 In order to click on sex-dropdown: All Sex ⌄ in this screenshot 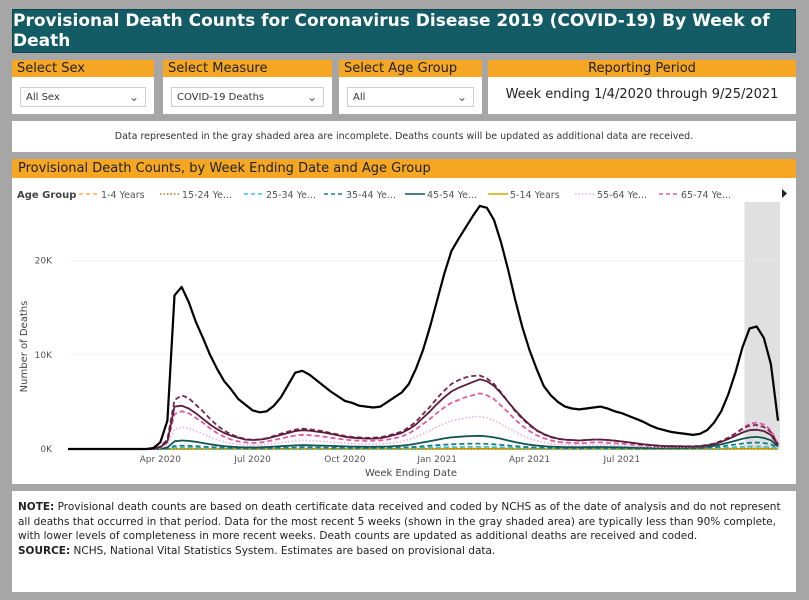, I will do `click(83, 97)`.